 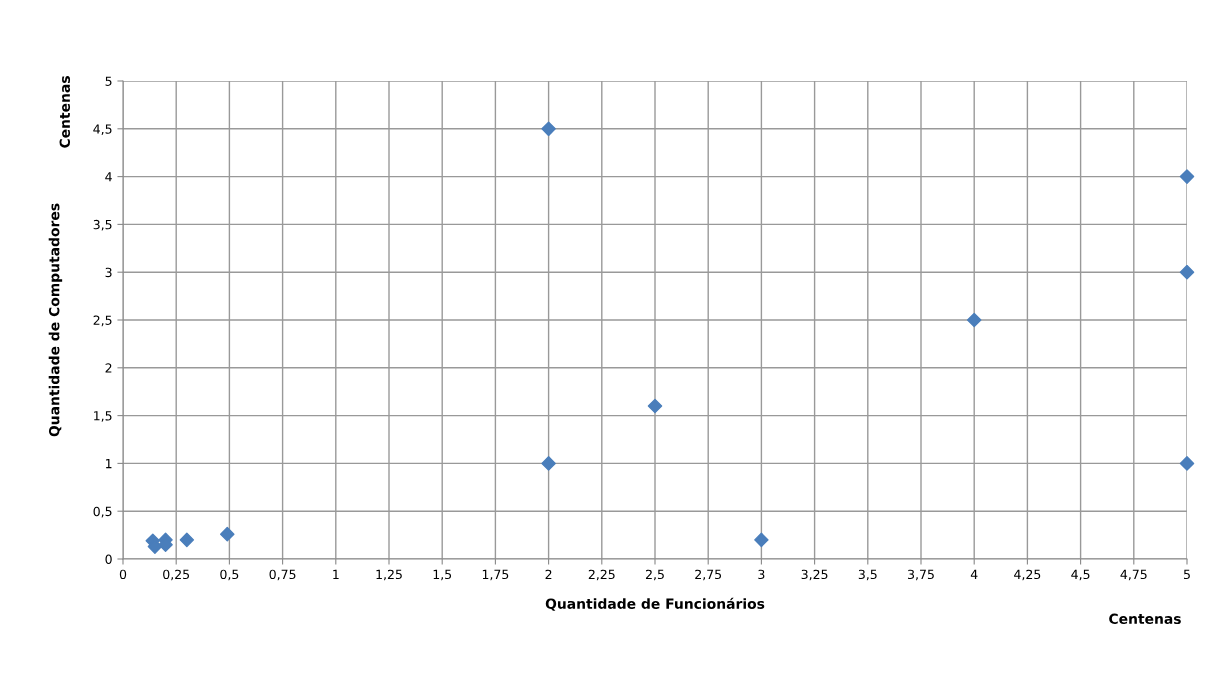 I want to click on y-tick-label: 3, so click(x=108, y=272).